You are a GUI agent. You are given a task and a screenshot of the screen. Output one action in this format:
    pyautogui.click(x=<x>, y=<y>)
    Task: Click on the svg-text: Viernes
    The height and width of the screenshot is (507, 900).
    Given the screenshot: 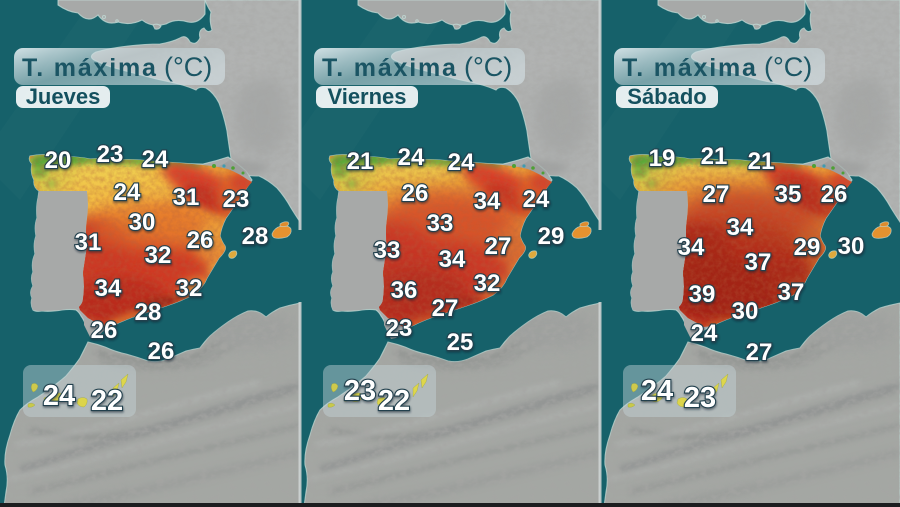 What is the action you would take?
    pyautogui.click(x=366, y=96)
    